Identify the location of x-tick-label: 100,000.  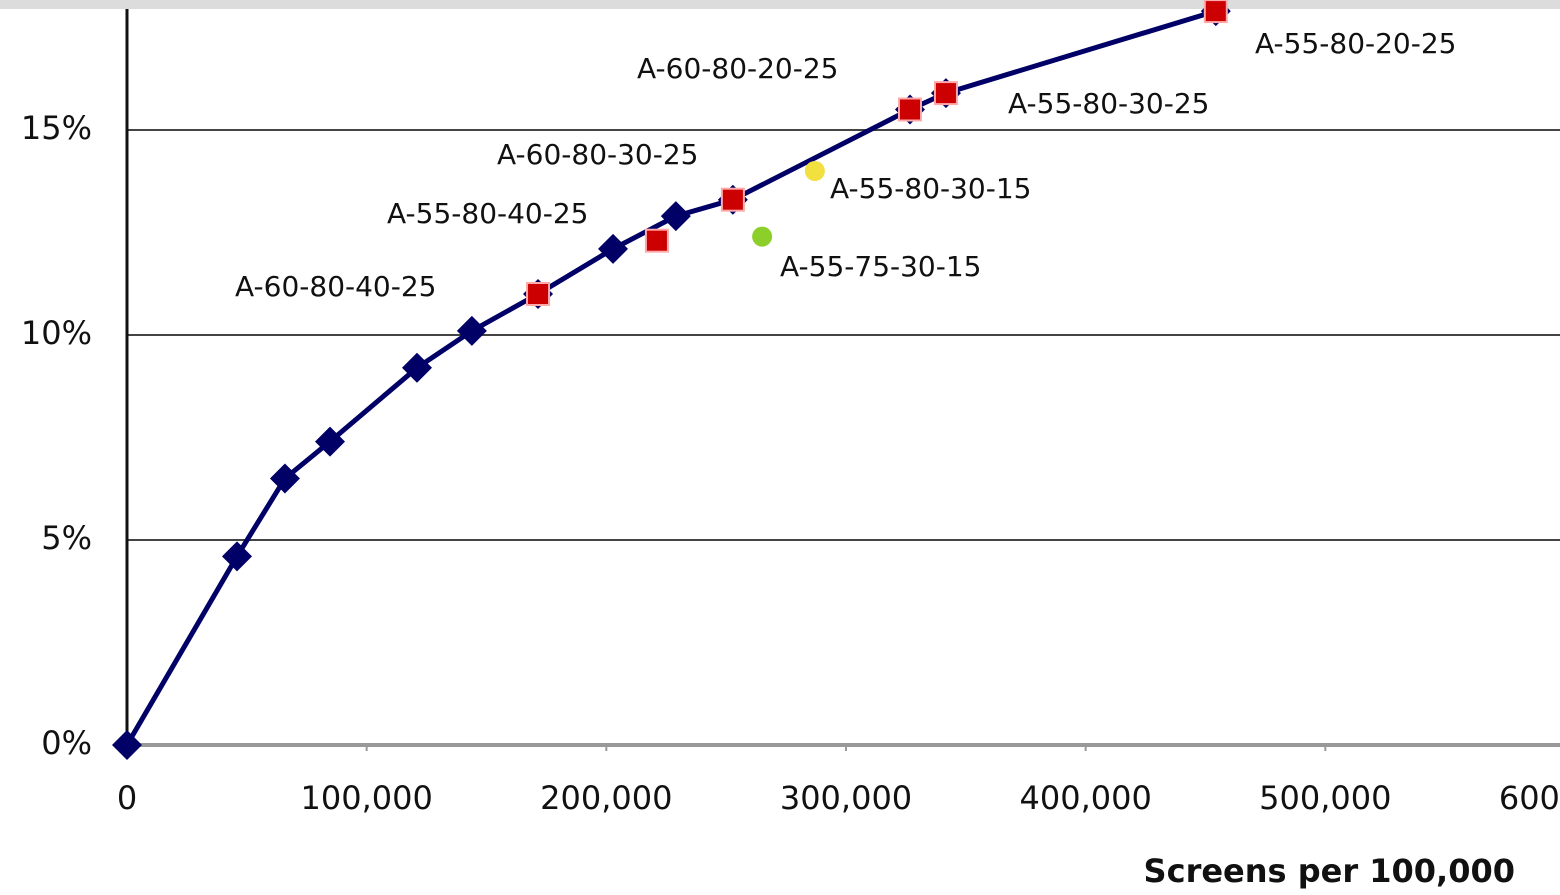
(367, 798).